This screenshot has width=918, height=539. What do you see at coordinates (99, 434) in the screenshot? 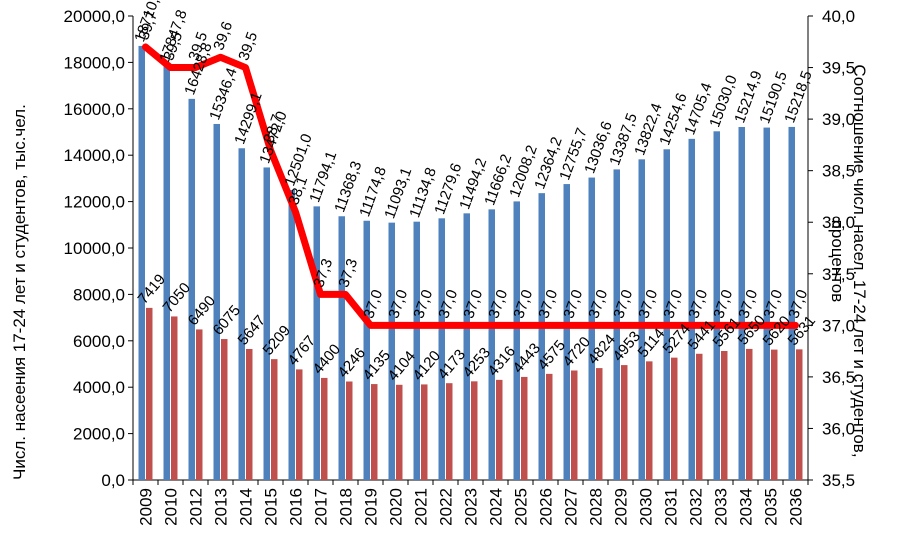
I see `left-tick-label: 2000,0` at bounding box center [99, 434].